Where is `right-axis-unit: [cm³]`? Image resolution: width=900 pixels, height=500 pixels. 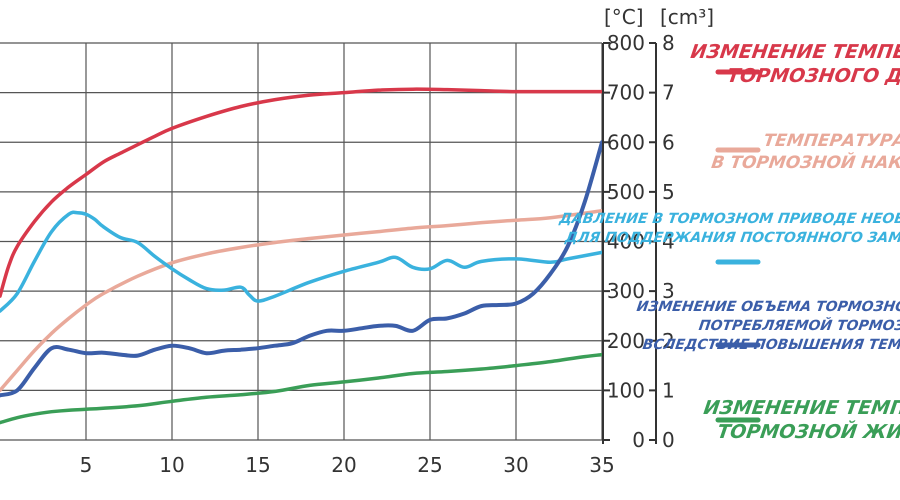
right-axis-unit: [cm³] is located at coordinates (687, 17).